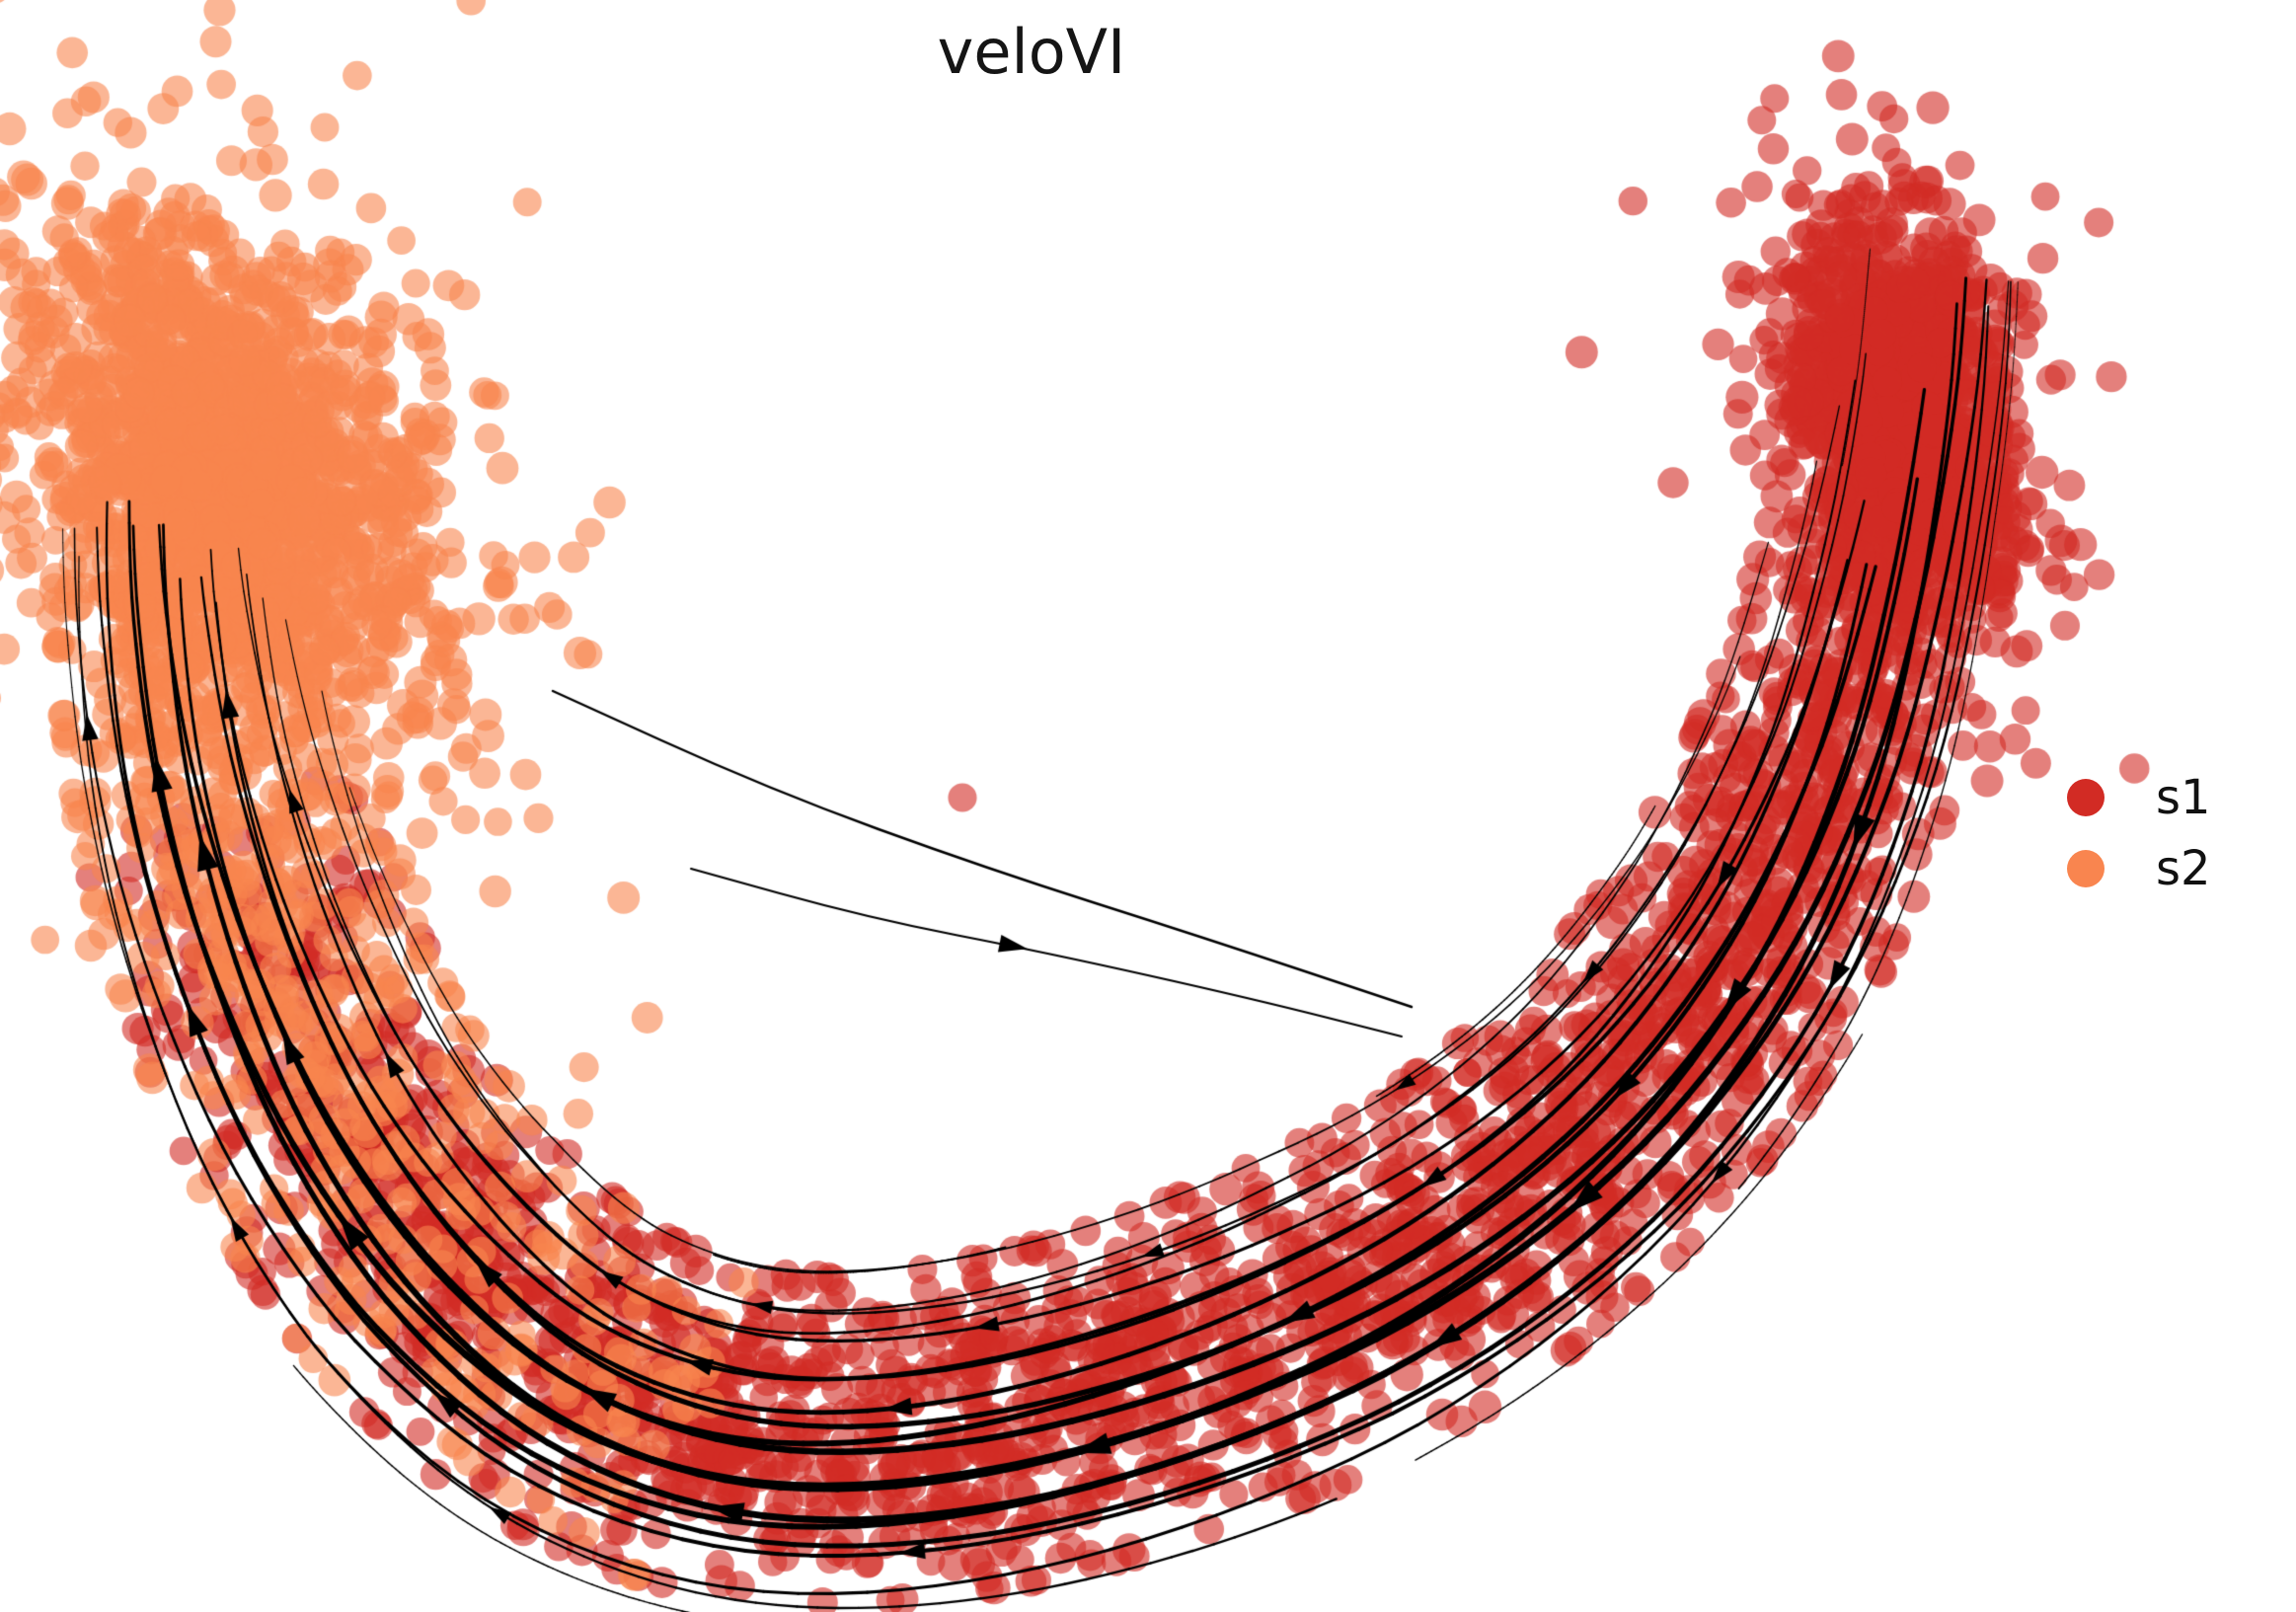 This screenshot has height=1612, width=2296. Describe the element at coordinates (2183, 798) in the screenshot. I see `legend-label-s1: s1` at that location.